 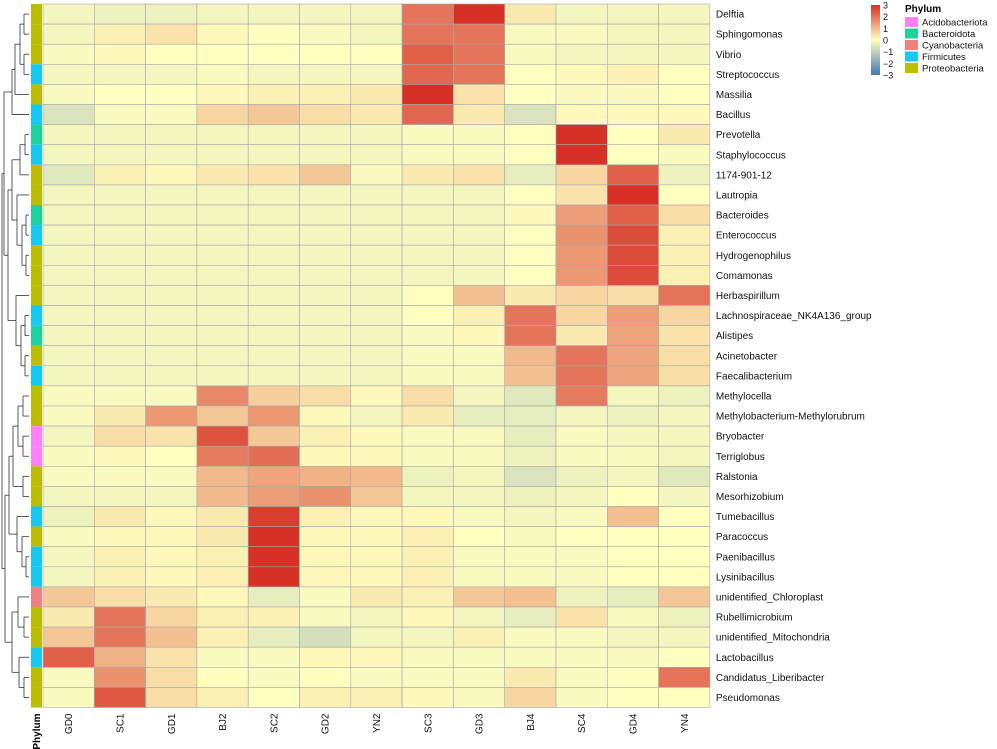 I want to click on color-scale-tick-label: 2, so click(x=885, y=17).